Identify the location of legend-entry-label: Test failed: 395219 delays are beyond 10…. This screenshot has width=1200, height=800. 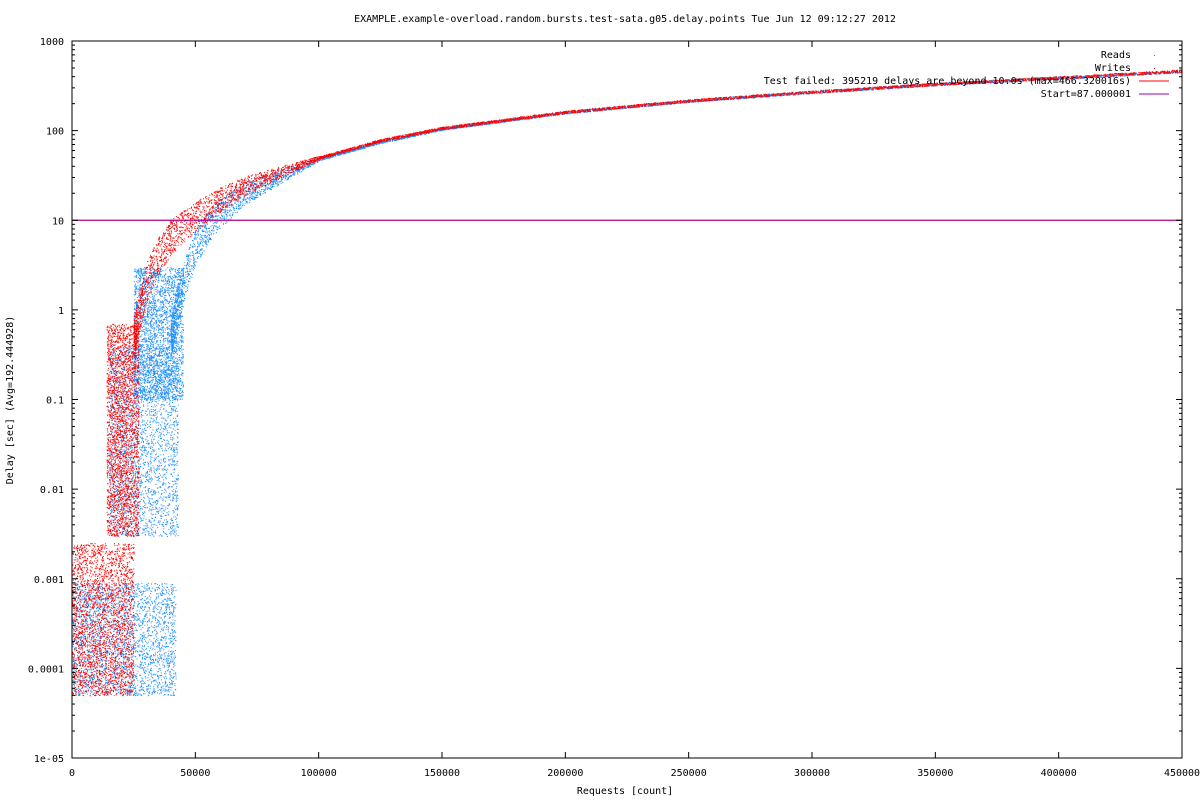
(947, 81).